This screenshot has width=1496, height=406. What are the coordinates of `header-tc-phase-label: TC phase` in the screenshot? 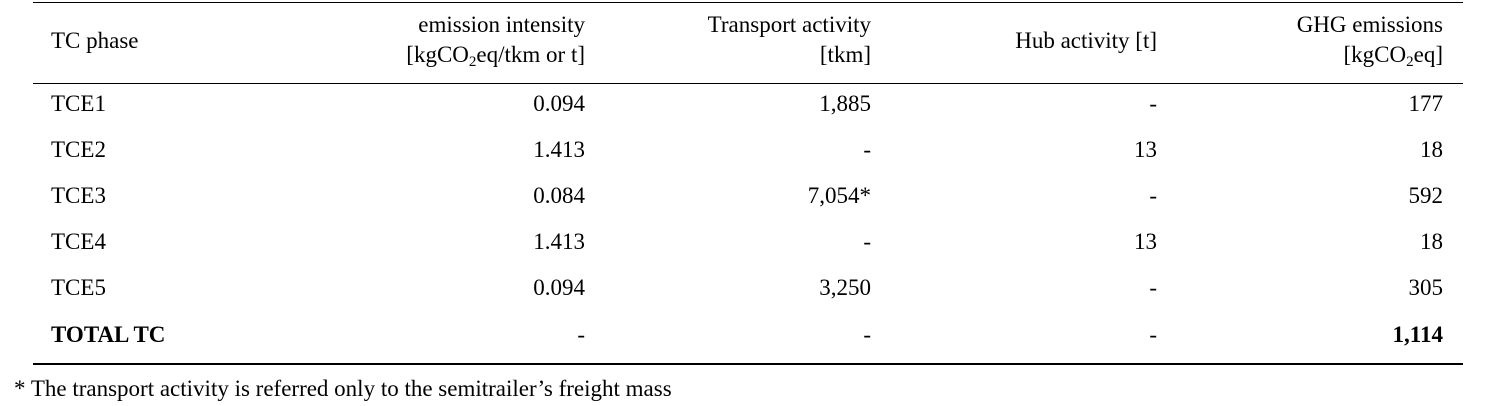 It's located at (95, 40).